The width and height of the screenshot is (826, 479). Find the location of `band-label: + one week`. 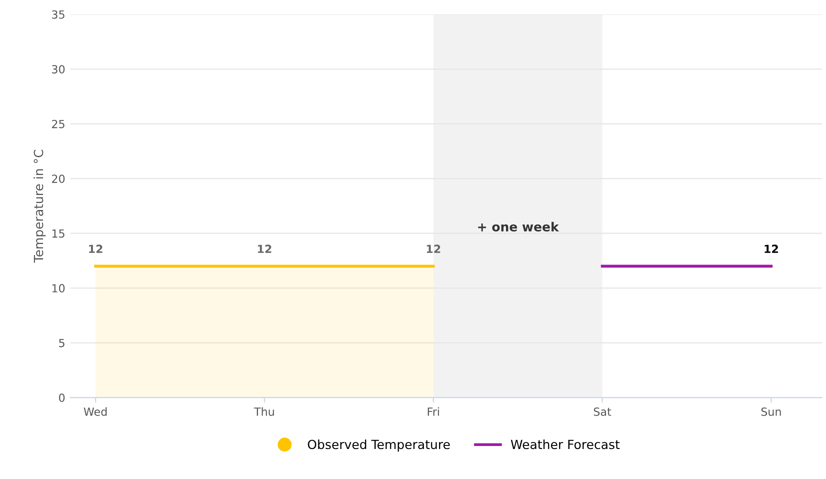

band-label: + one week is located at coordinates (519, 227).